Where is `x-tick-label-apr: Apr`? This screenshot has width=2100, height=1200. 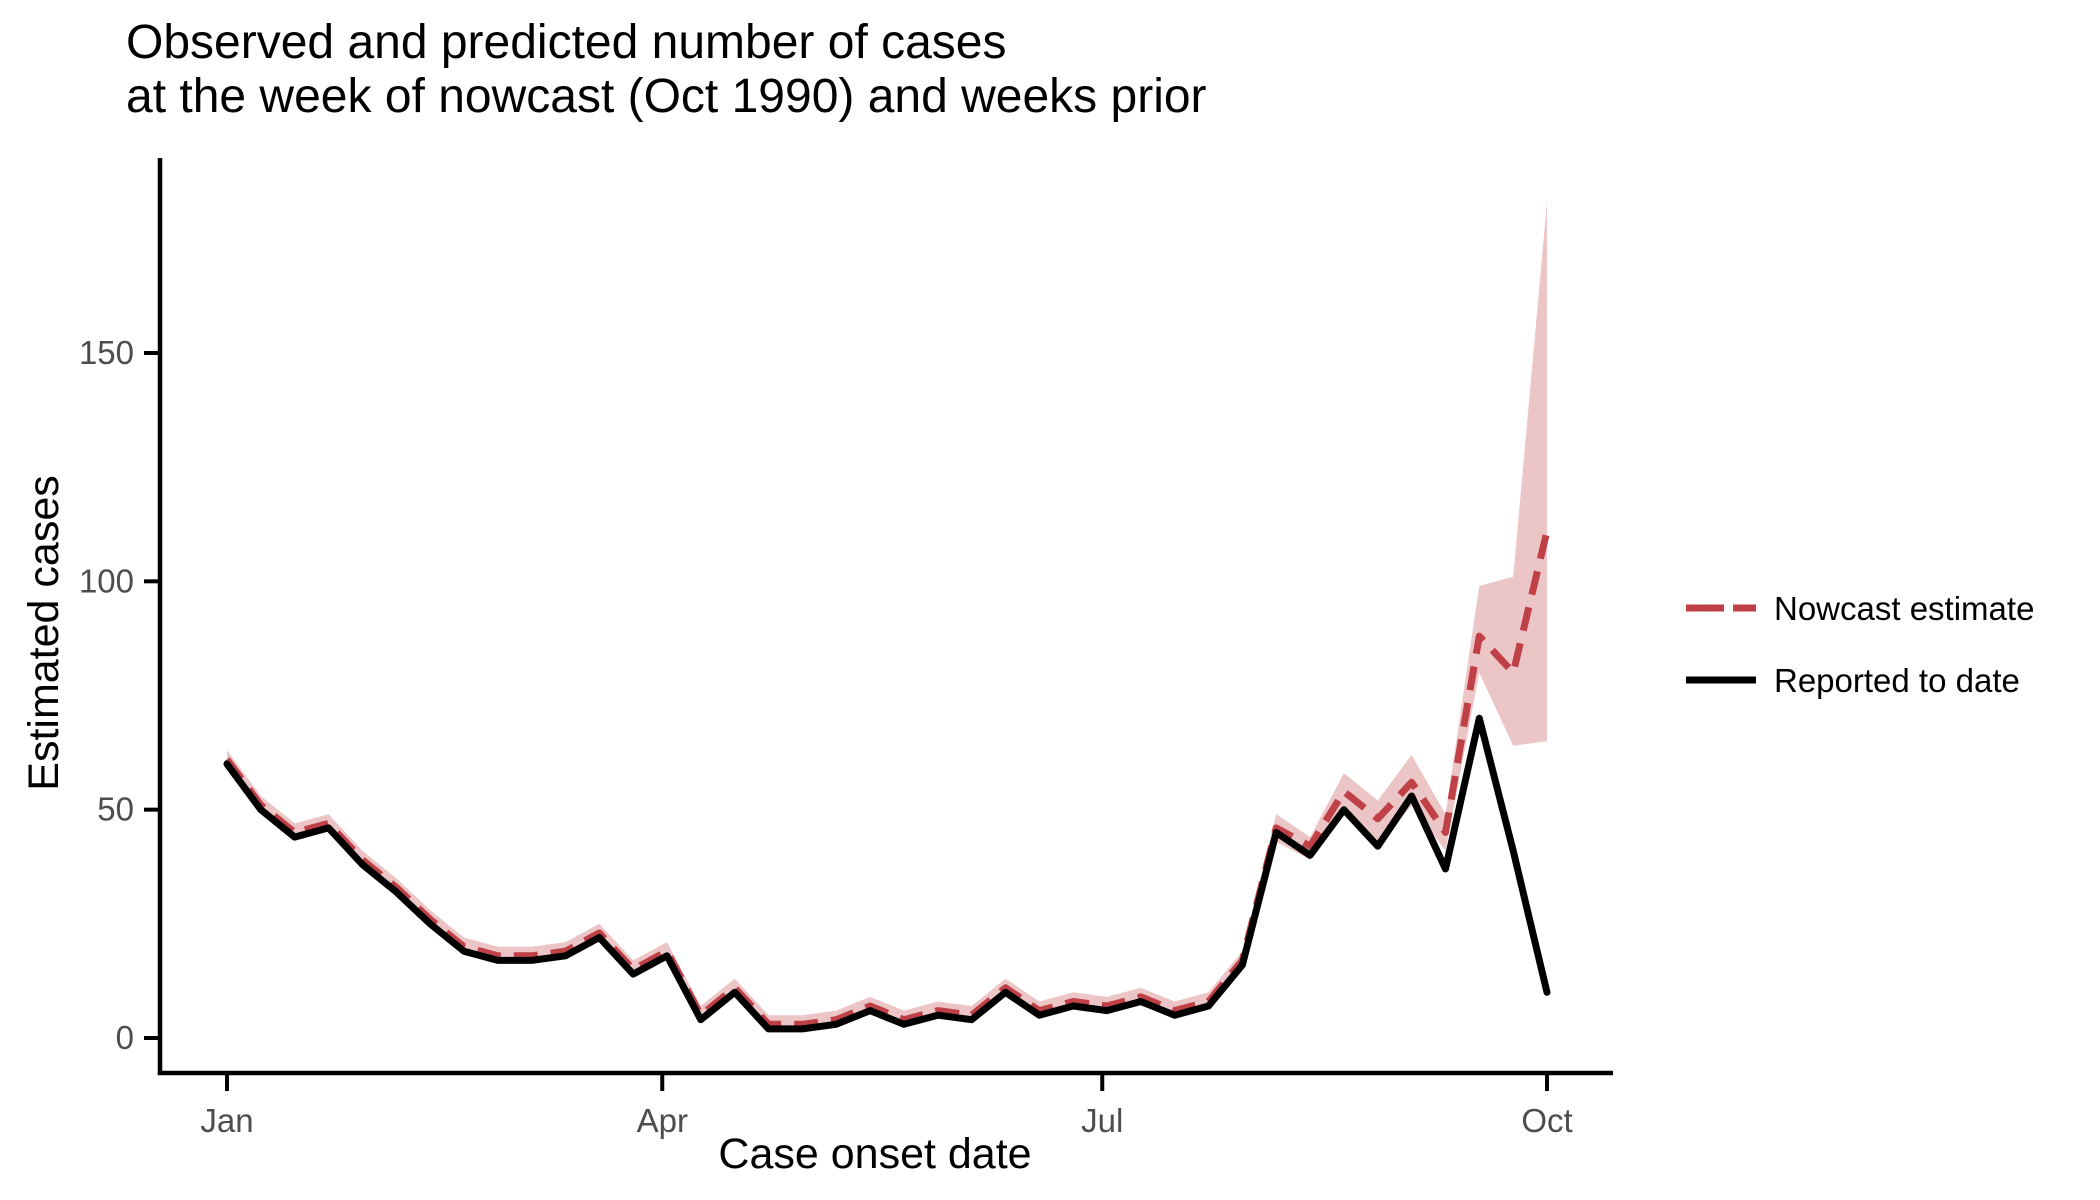
x-tick-label-apr: Apr is located at coordinates (662, 1120).